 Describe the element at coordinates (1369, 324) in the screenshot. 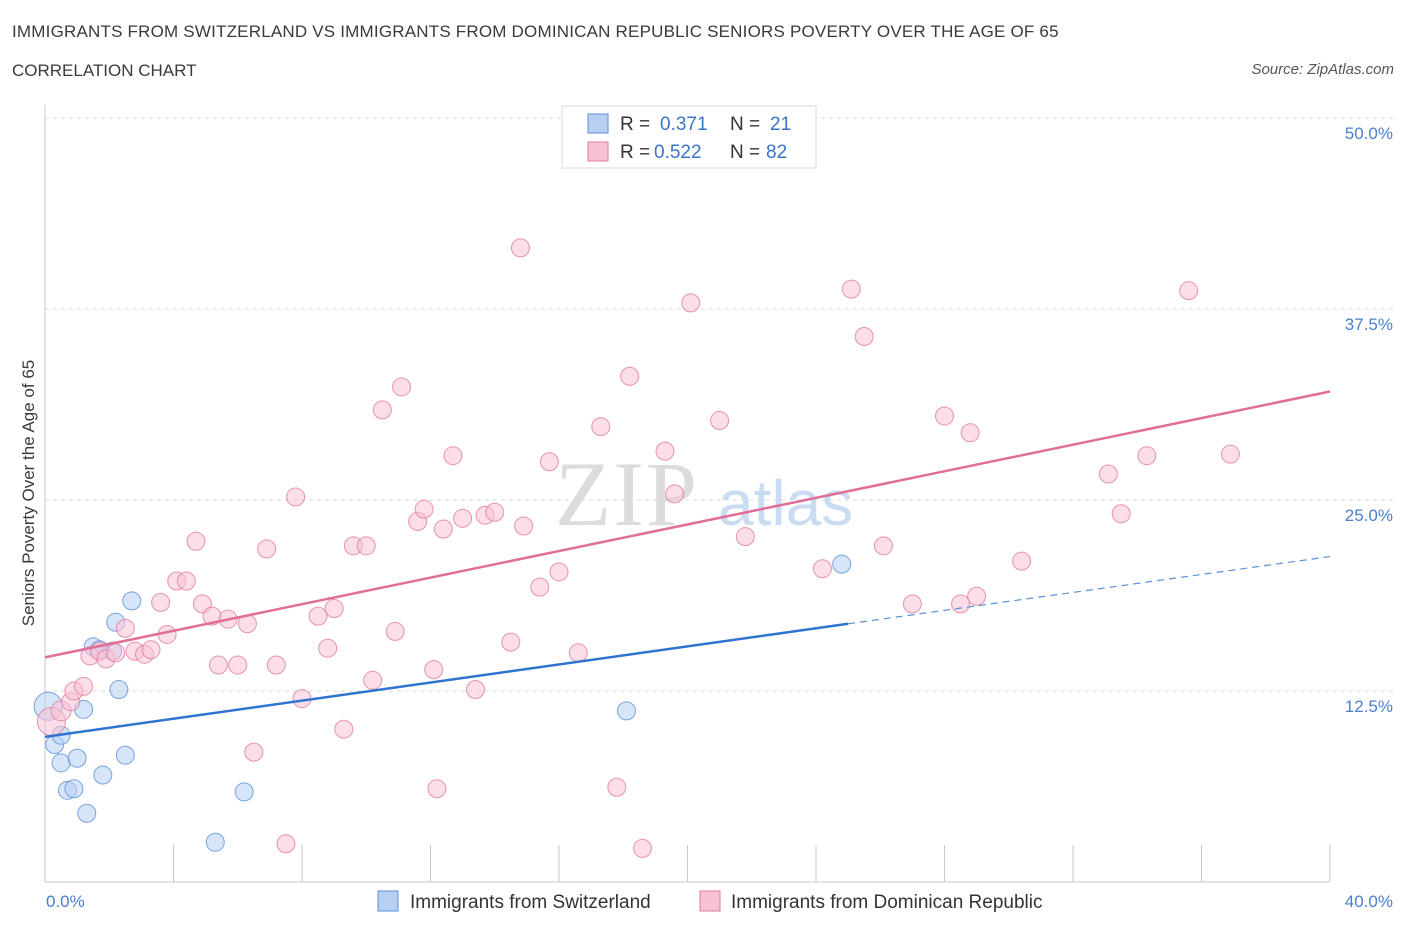

I see `y-tick-label: 37.5%` at that location.